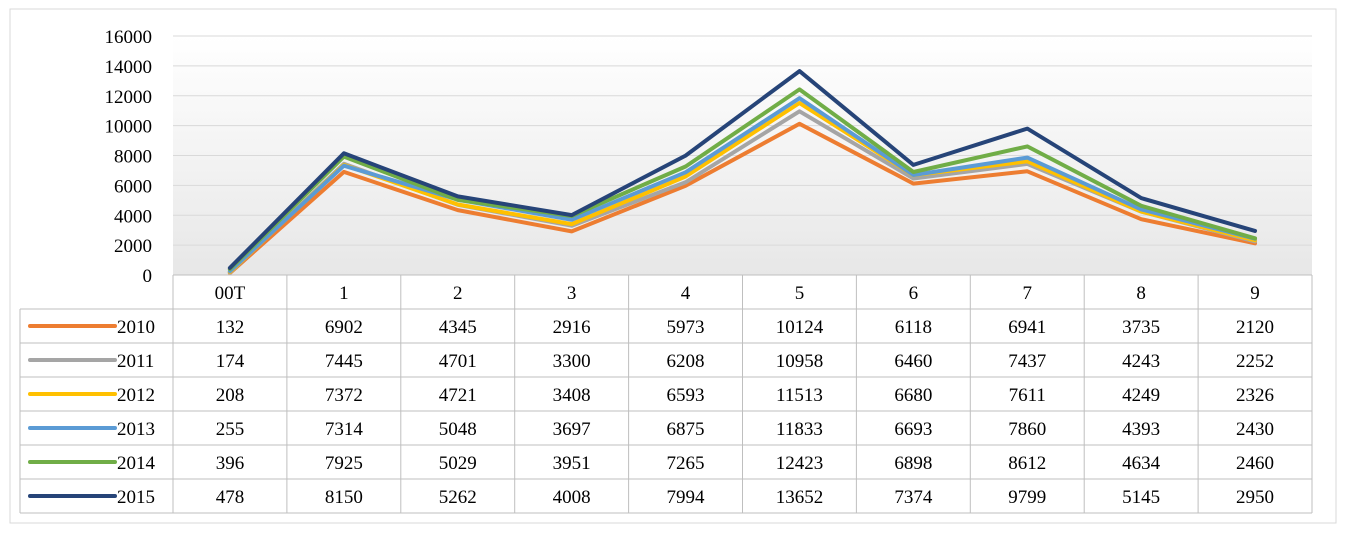  Describe the element at coordinates (799, 429) in the screenshot. I see `data-label: 11833` at that location.